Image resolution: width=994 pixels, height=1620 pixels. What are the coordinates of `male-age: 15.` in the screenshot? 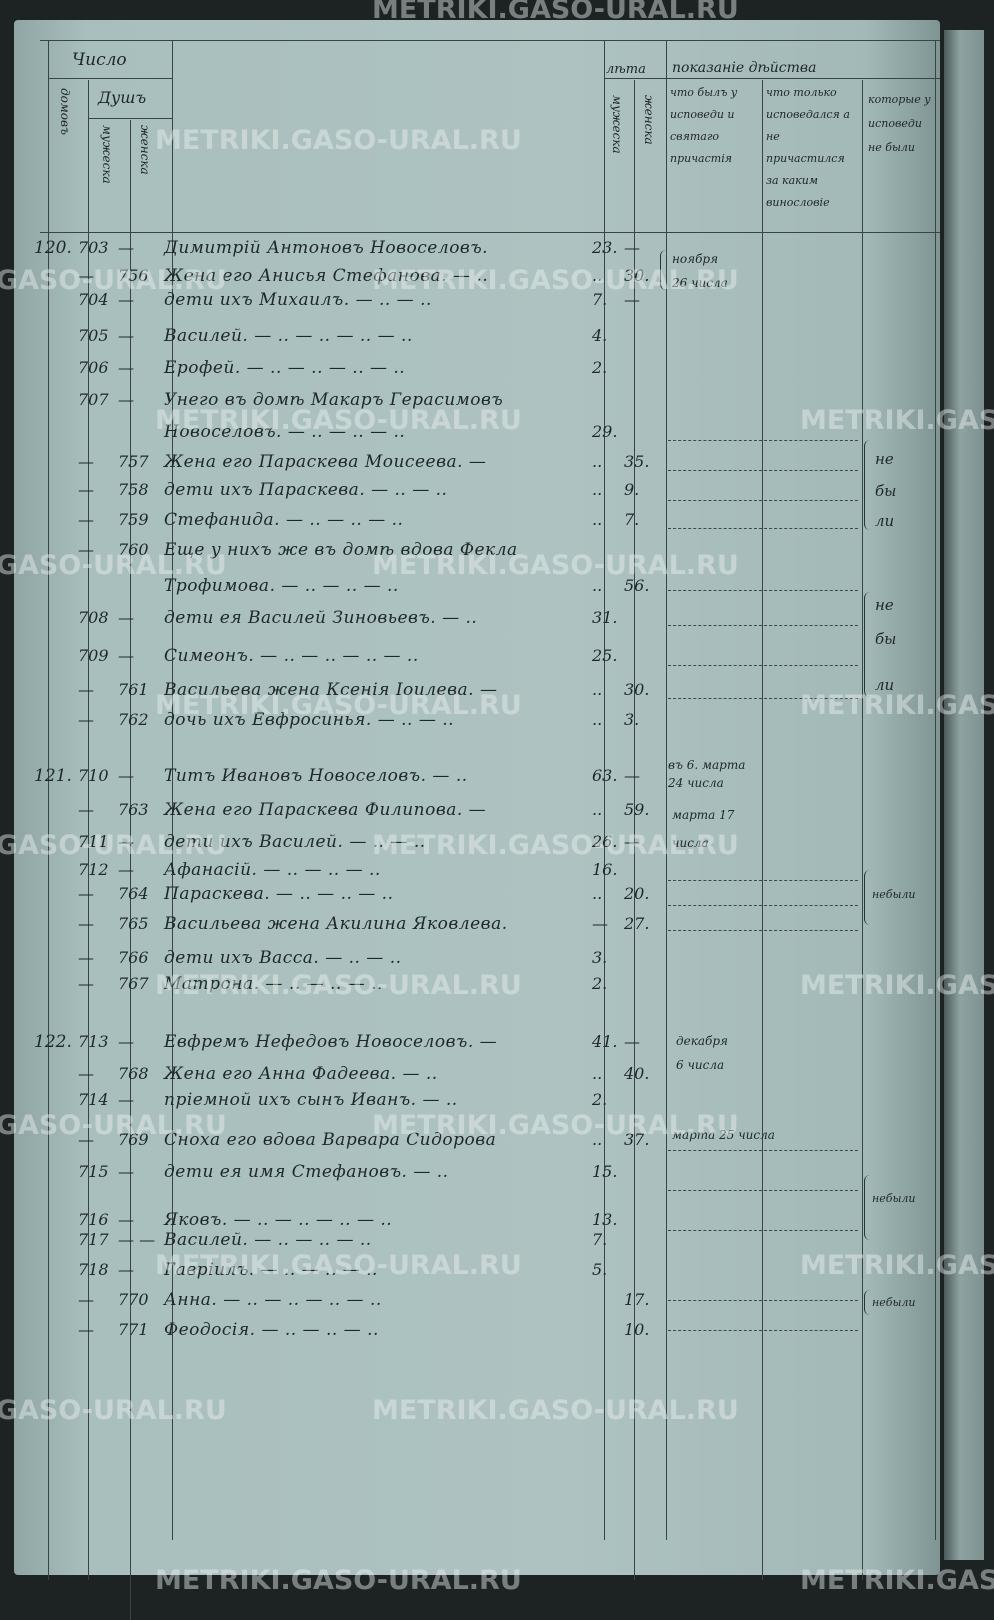 It's located at (605, 1171).